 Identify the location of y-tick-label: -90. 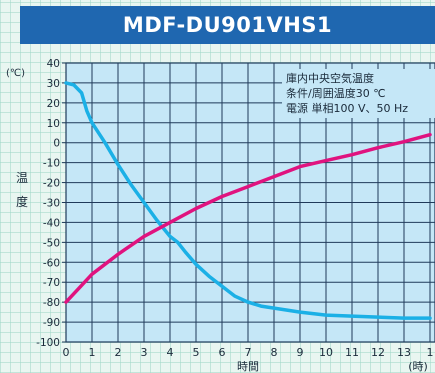
(51, 323).